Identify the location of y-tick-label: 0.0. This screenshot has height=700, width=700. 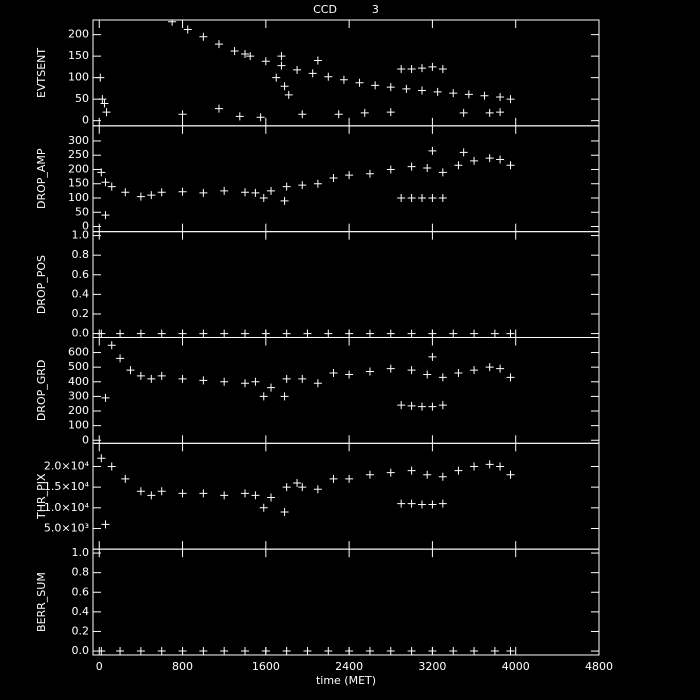
(81, 333).